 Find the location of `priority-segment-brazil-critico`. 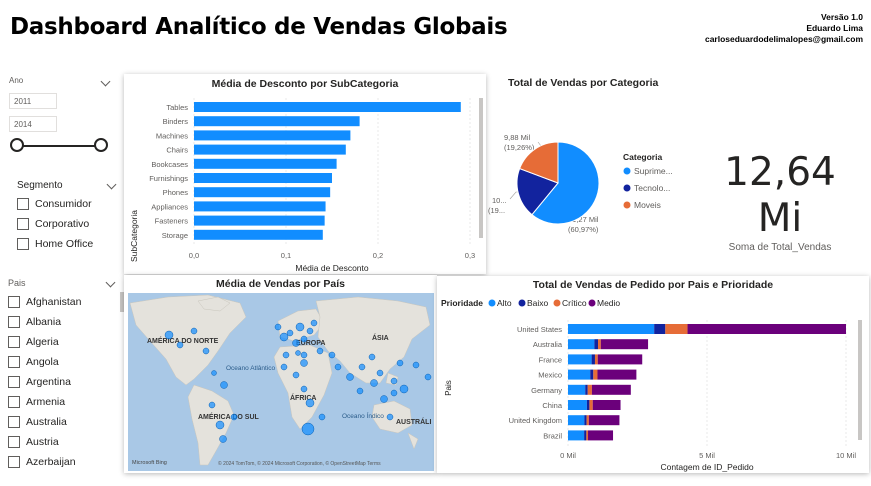

priority-segment-brazil-critico is located at coordinates (587, 435).